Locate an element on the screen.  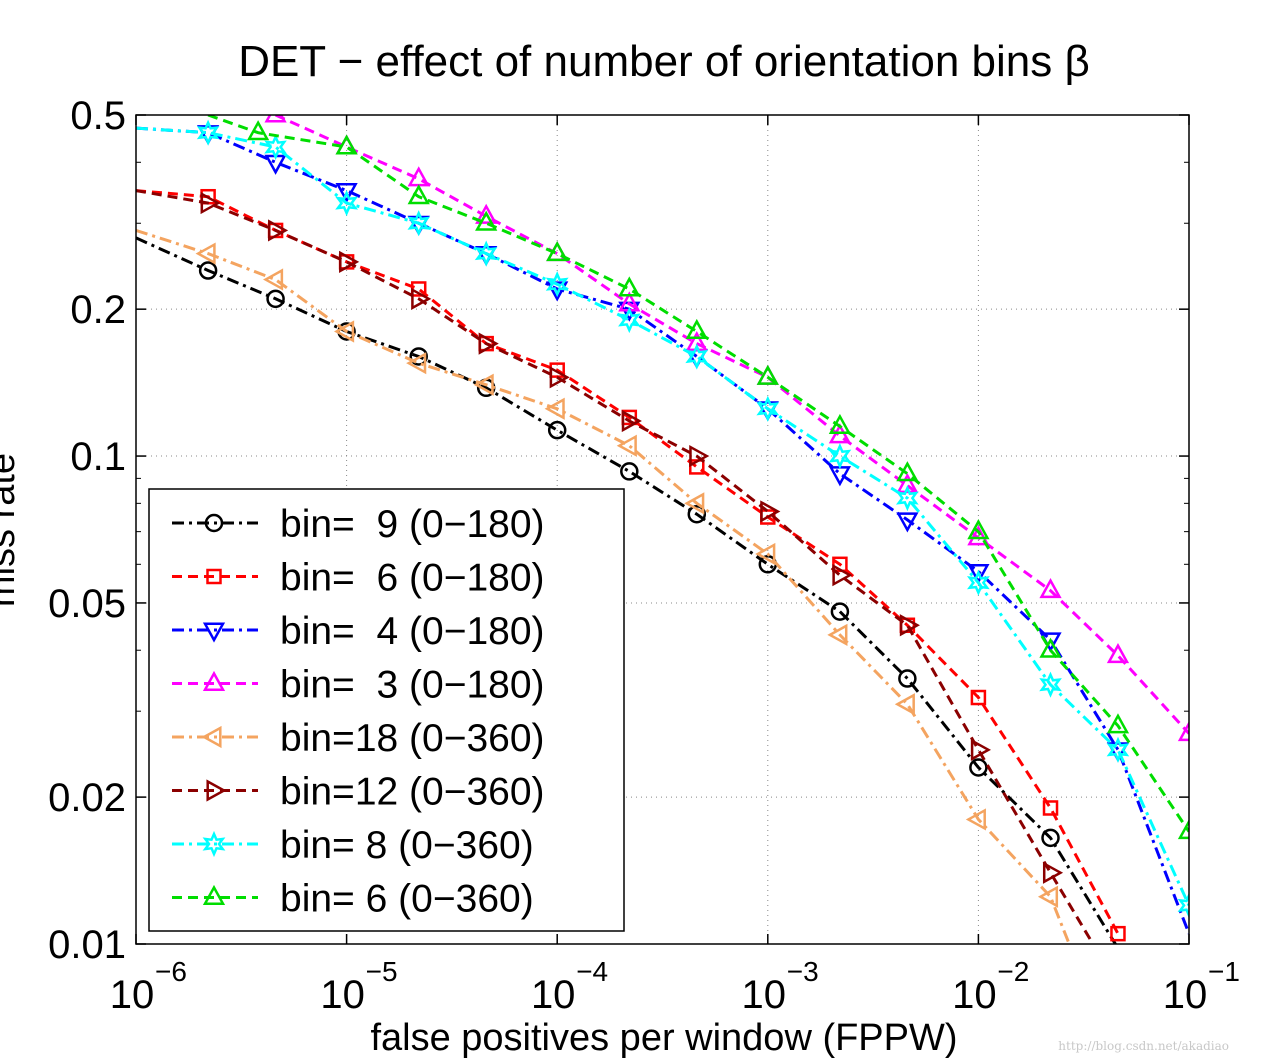
legend-label: bin= 3 (0−180) is located at coordinates (412, 685).